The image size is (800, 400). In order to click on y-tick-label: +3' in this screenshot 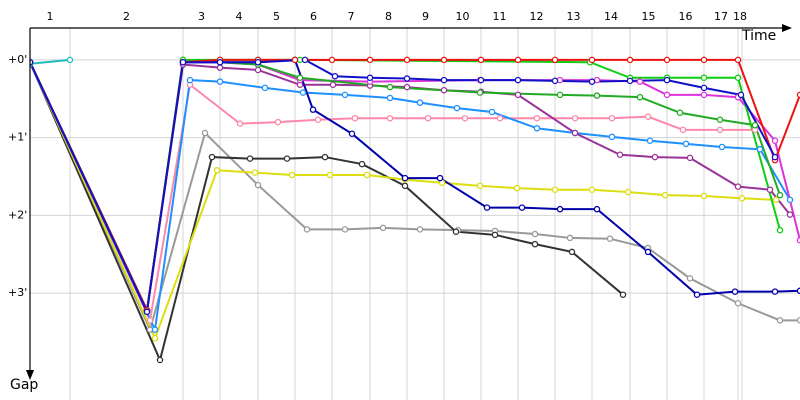, I will do `click(17, 292)`.